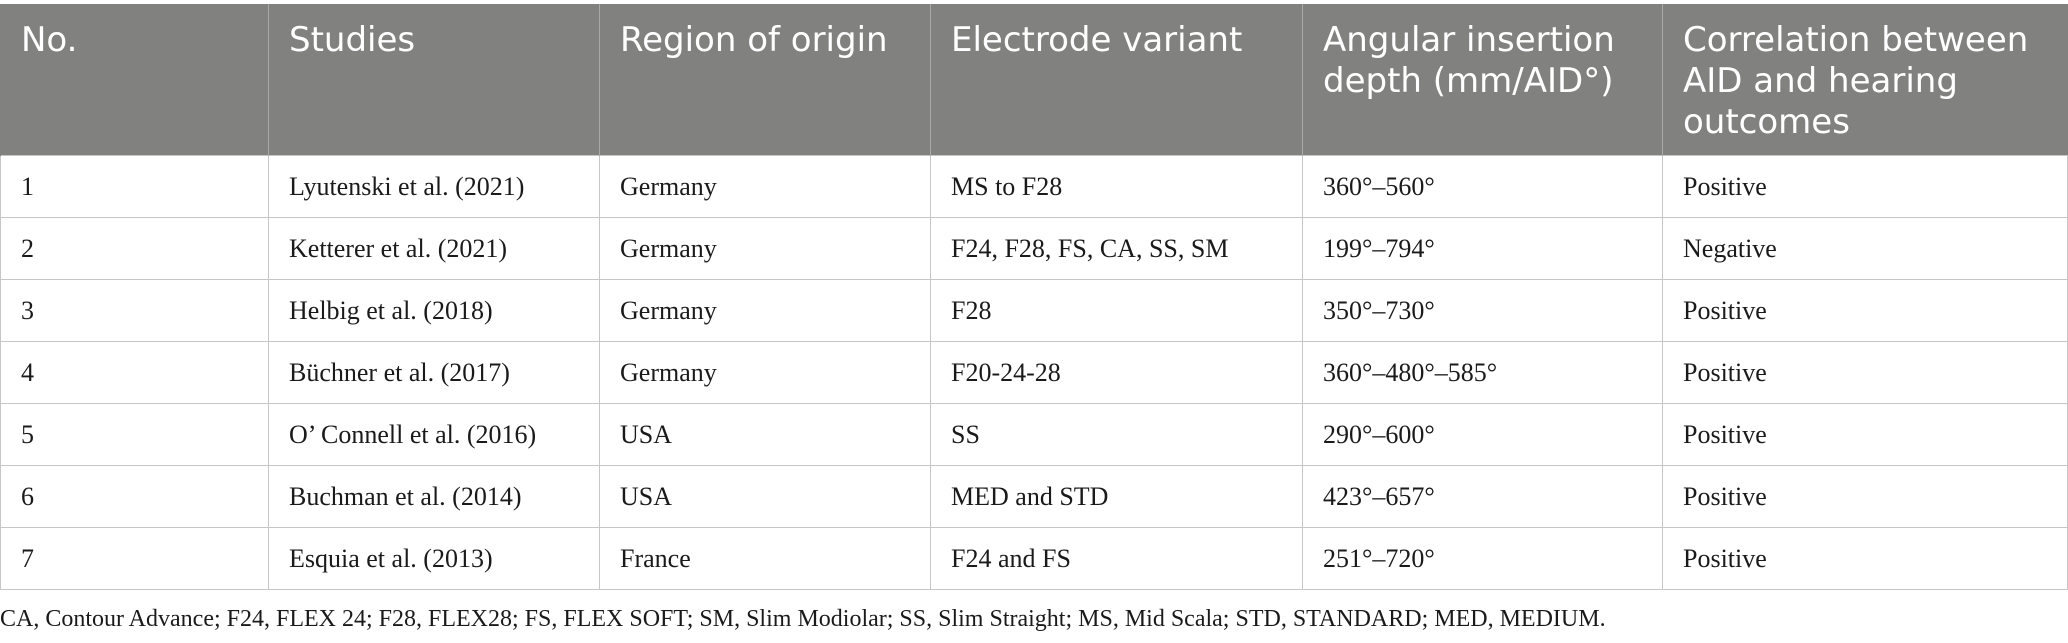  Describe the element at coordinates (134, 310) in the screenshot. I see `cell-no: 3` at that location.